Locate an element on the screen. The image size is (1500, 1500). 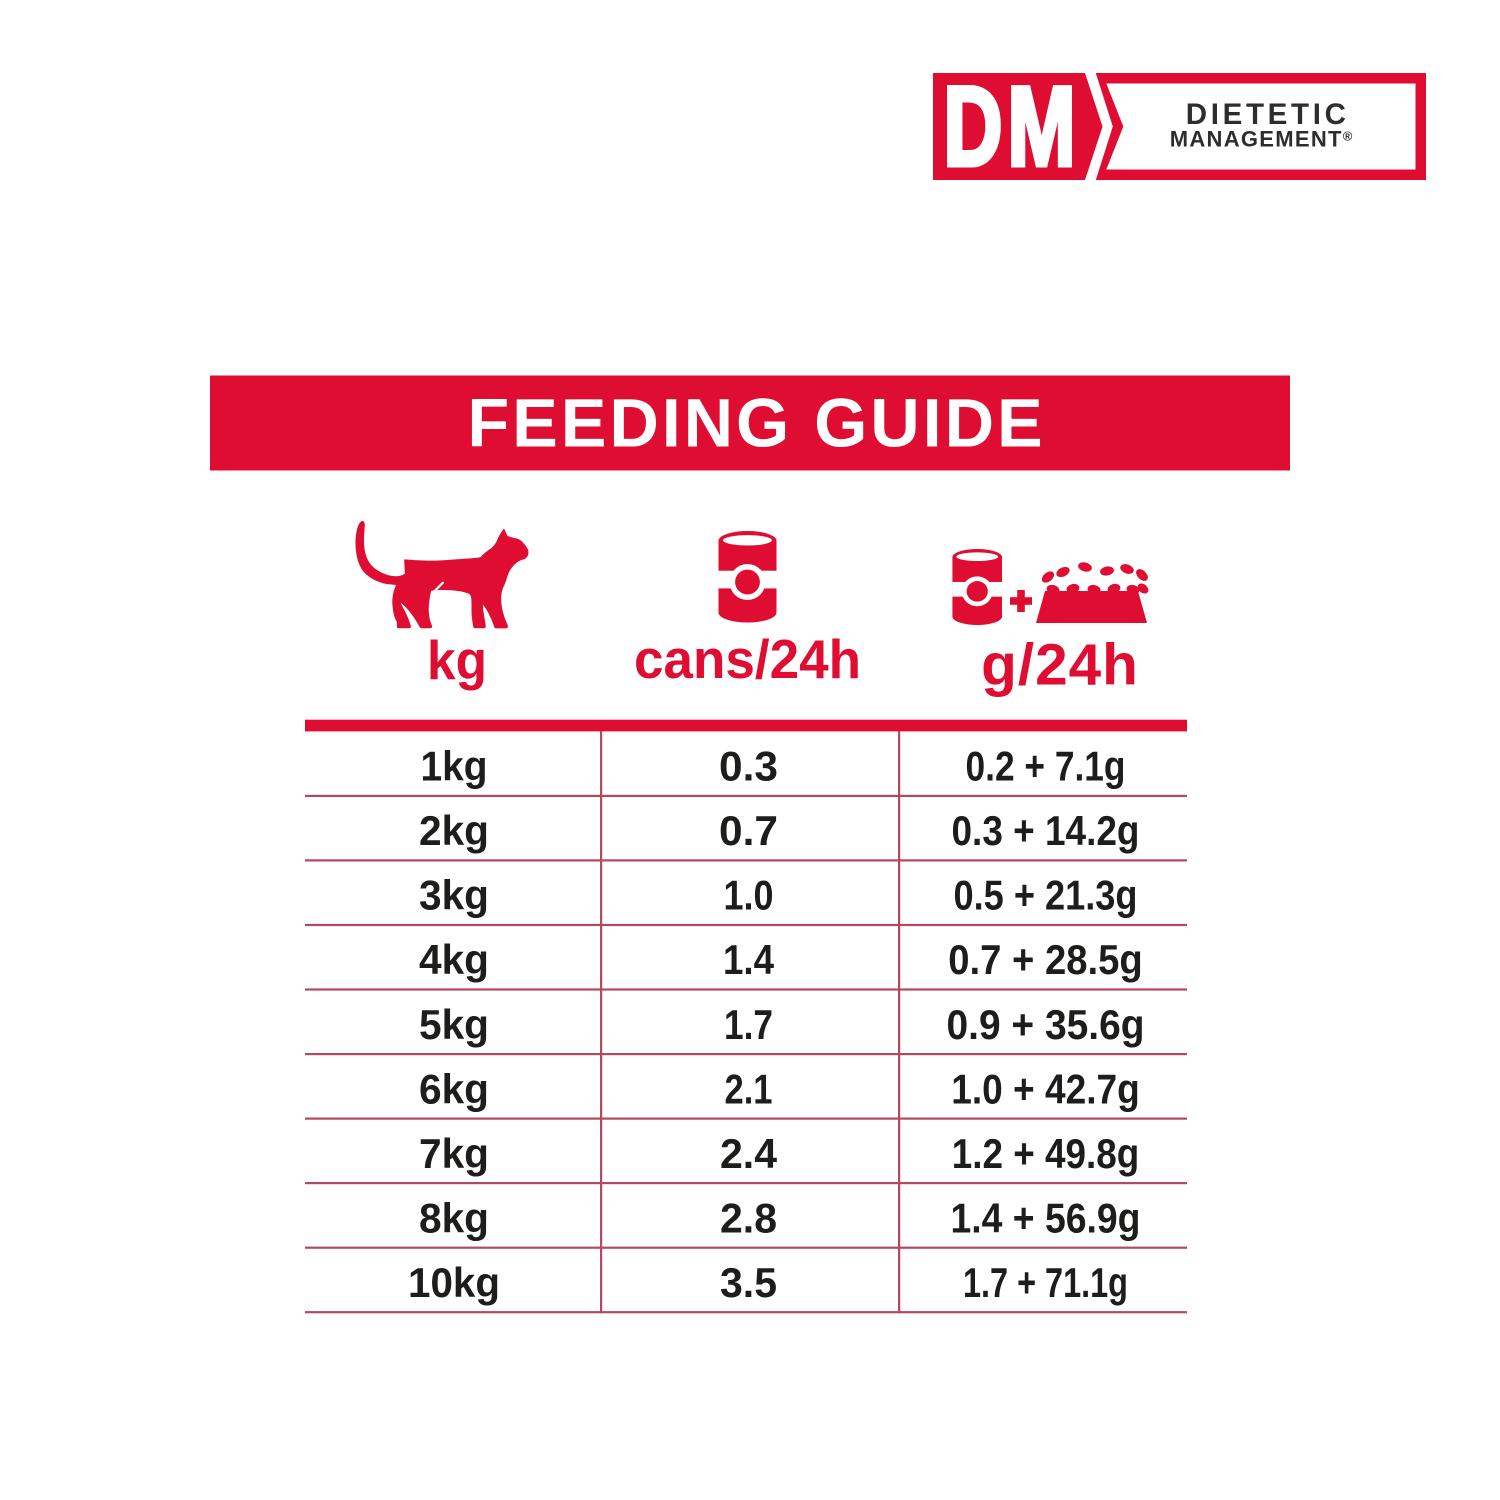
svg-text: 8kg is located at coordinates (454, 1217).